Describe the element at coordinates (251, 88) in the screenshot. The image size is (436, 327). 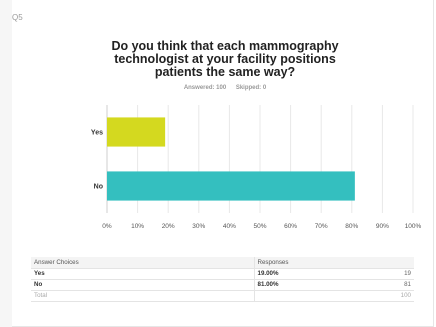
I see `skipped-count: Skipped: 0` at that location.